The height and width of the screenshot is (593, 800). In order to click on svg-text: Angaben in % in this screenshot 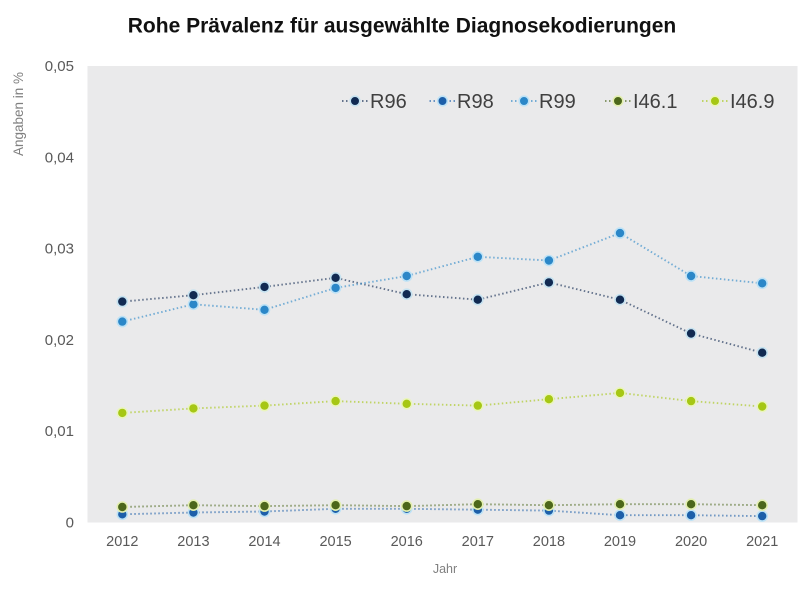, I will do `click(18, 114)`.